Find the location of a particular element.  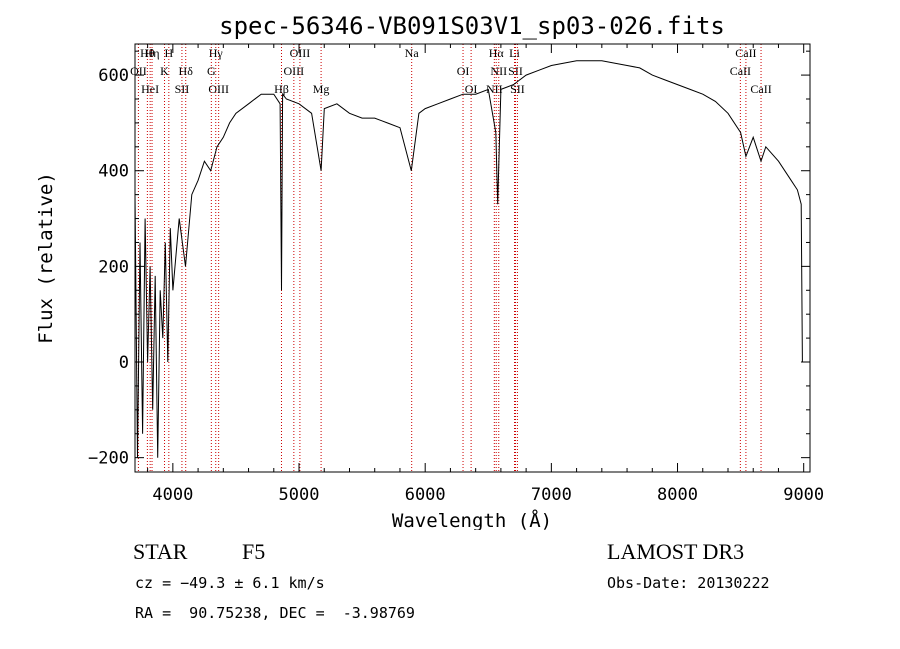

spectral-line-label: Hθ is located at coordinates (147, 53).